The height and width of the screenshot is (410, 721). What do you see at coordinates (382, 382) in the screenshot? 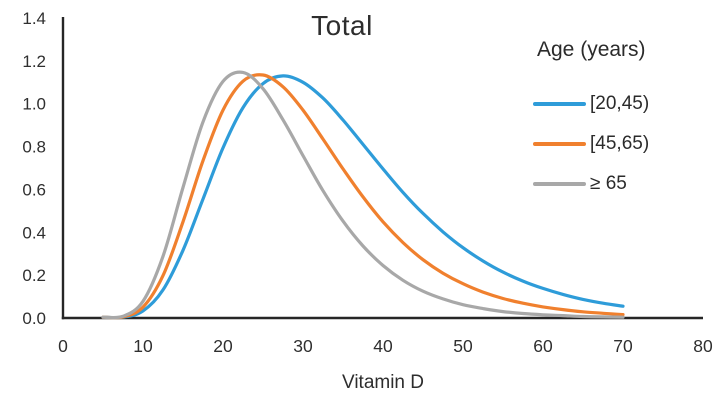
I see `x-axis-title: Vitamin D` at bounding box center [382, 382].